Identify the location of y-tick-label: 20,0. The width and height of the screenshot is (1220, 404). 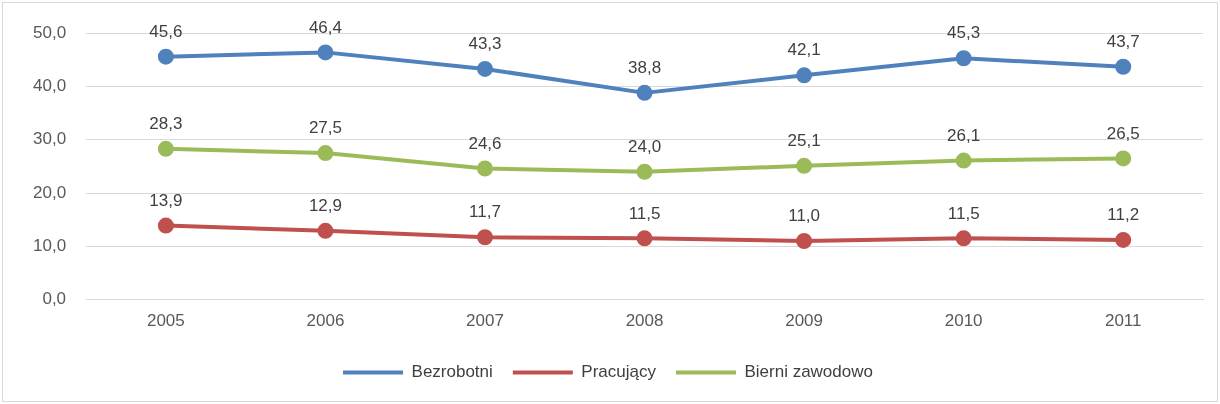
(49, 192).